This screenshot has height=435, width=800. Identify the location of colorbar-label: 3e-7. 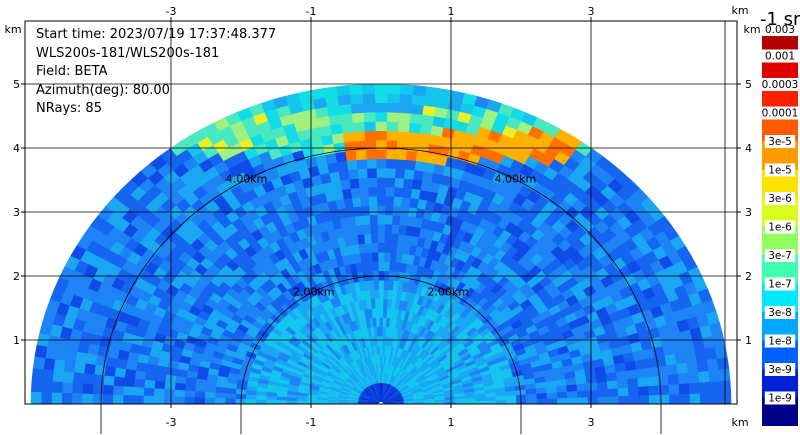
(780, 256).